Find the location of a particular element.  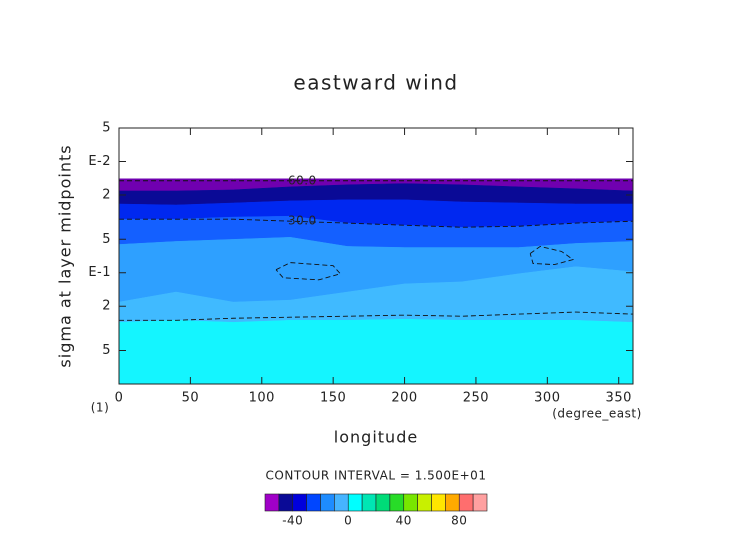

x-tick-label: 350 is located at coordinates (619, 398).